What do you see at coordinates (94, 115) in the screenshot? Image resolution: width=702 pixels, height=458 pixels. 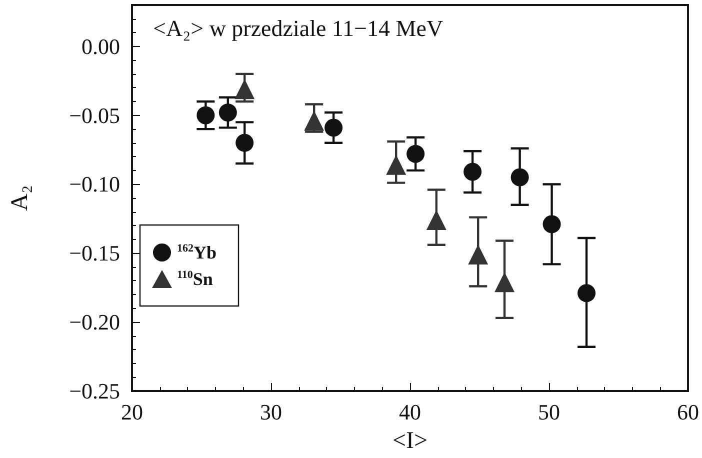 I see `y-tick-label: −0.05` at bounding box center [94, 115].